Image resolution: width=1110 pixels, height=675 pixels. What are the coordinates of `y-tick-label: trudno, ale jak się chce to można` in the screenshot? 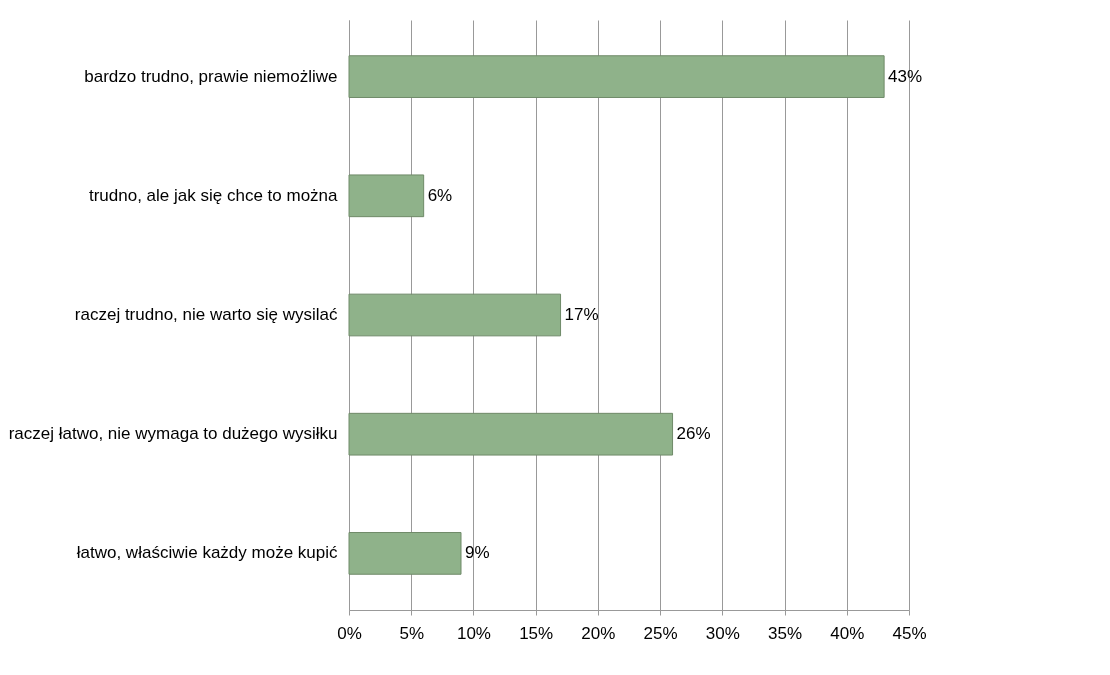 It's located at (213, 195).